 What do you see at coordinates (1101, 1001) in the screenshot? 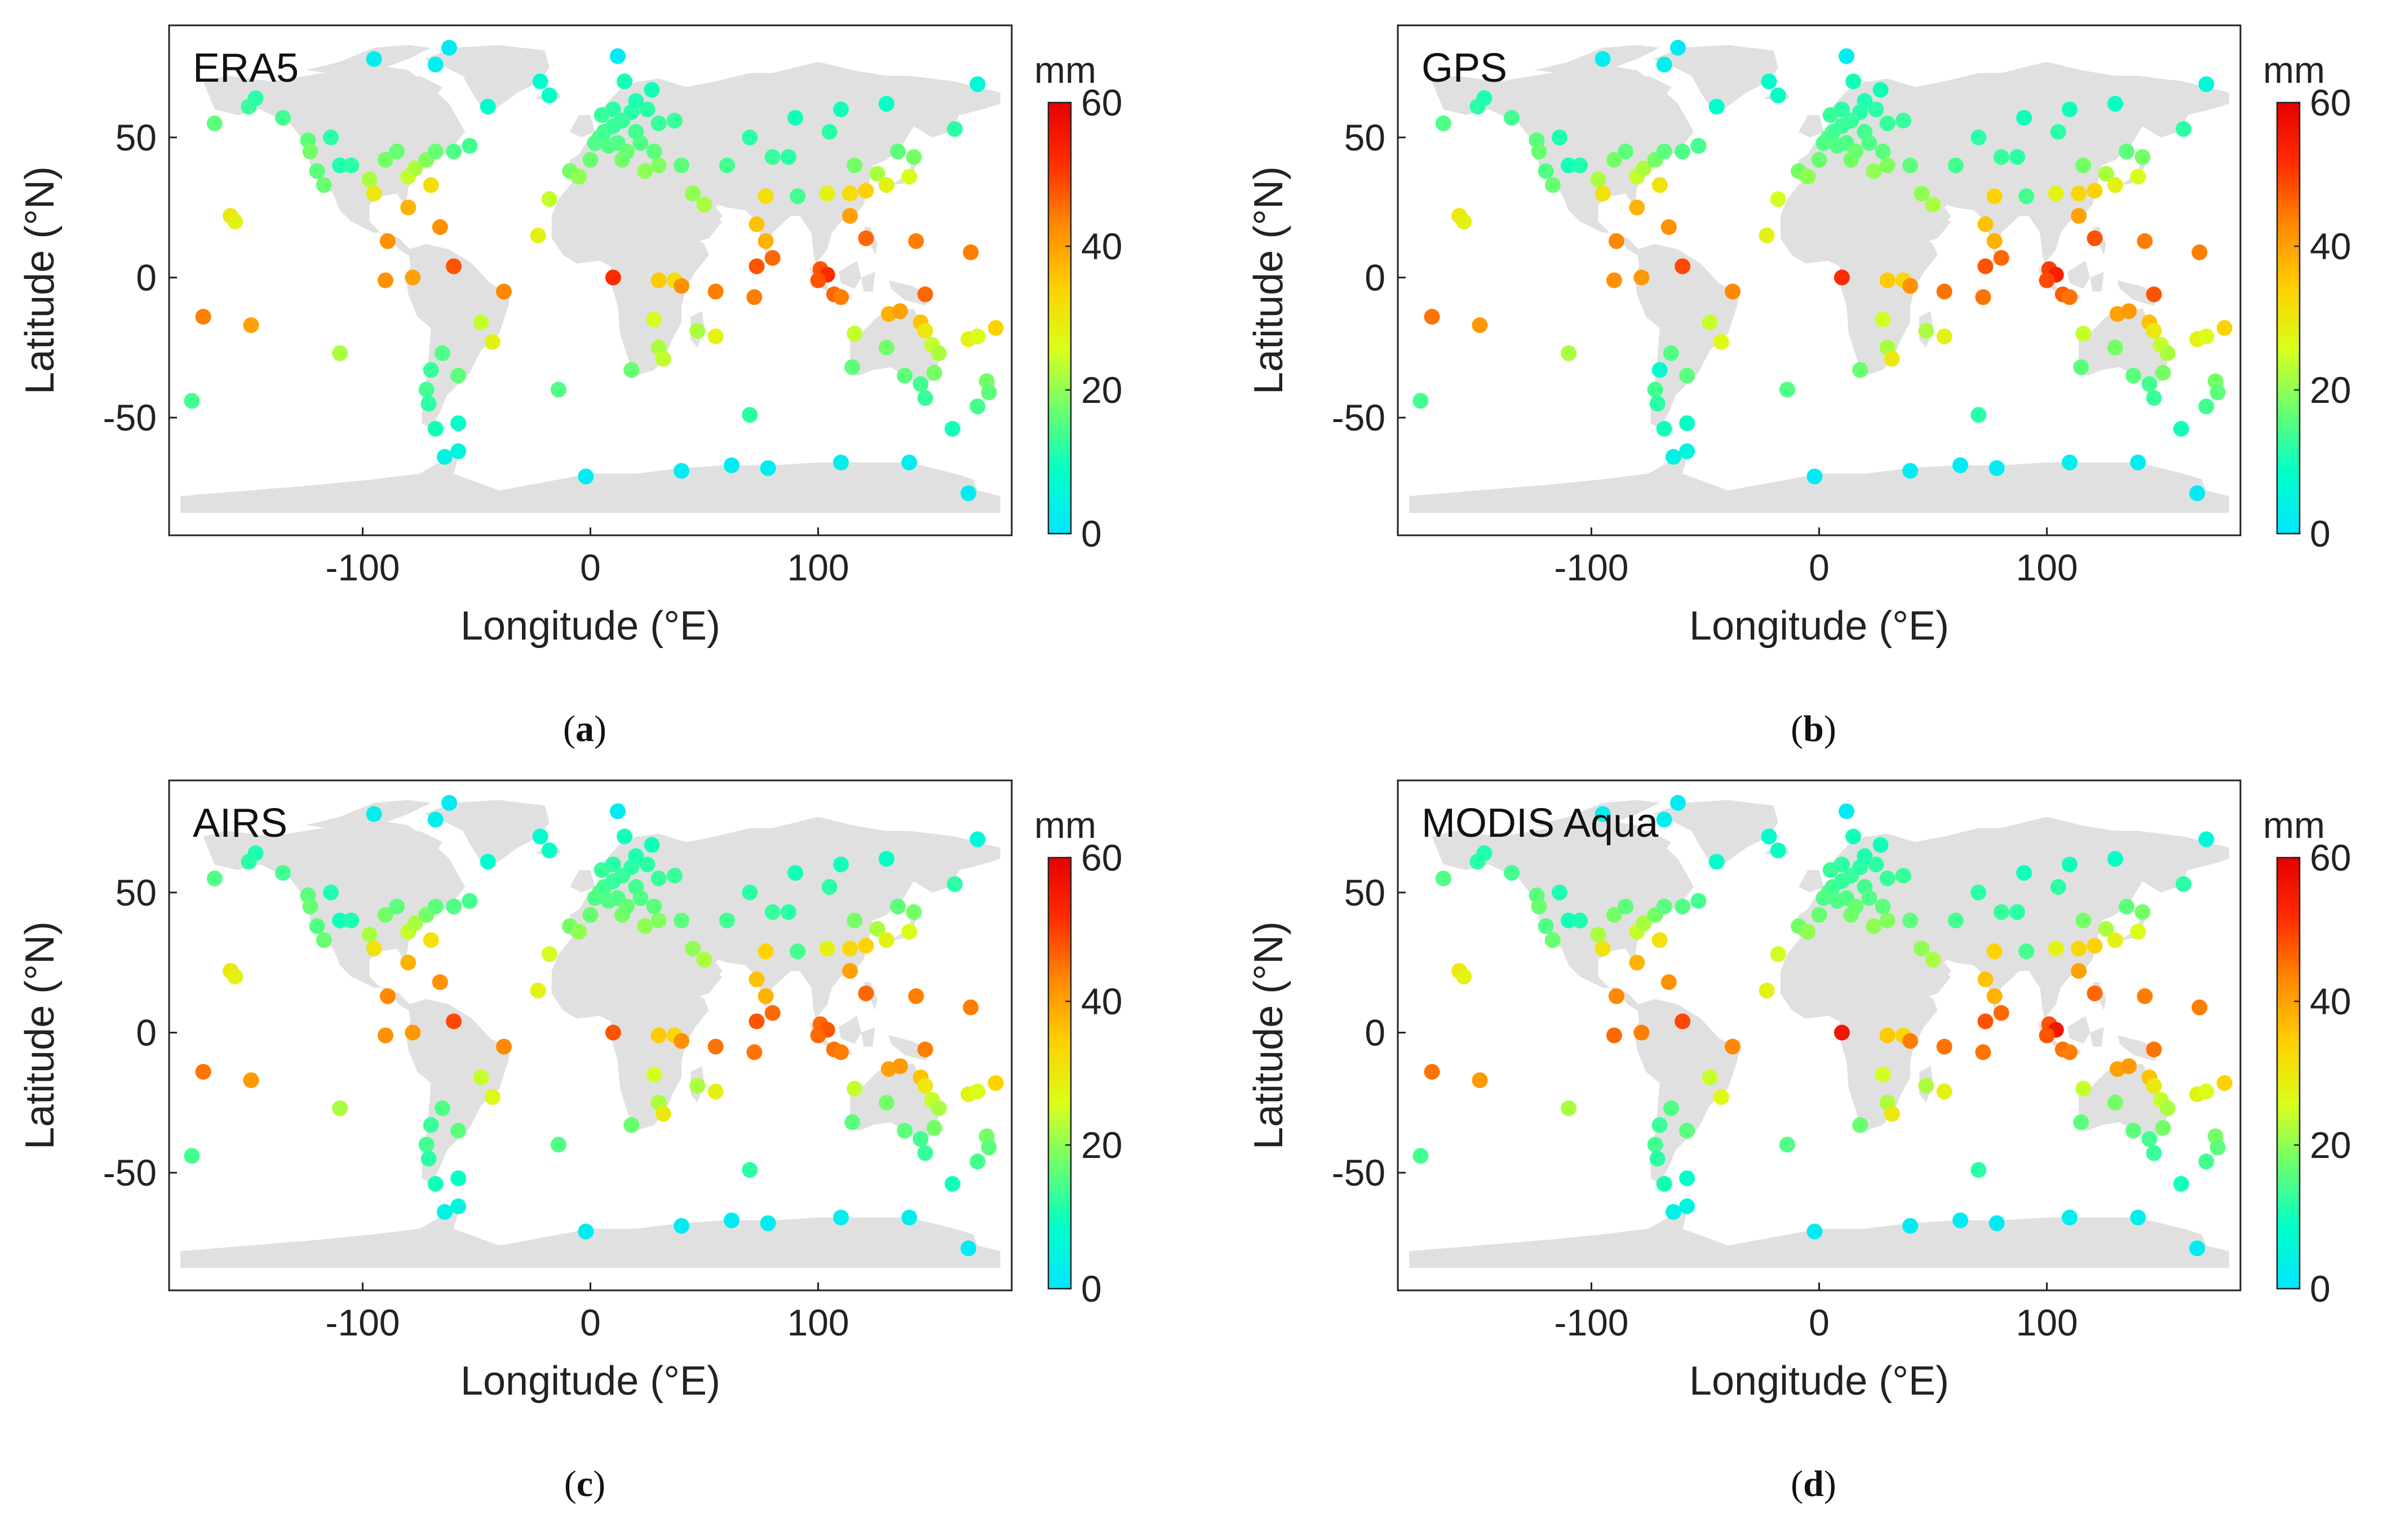
I see `colorbar-tick-label: 40` at bounding box center [1101, 1001].